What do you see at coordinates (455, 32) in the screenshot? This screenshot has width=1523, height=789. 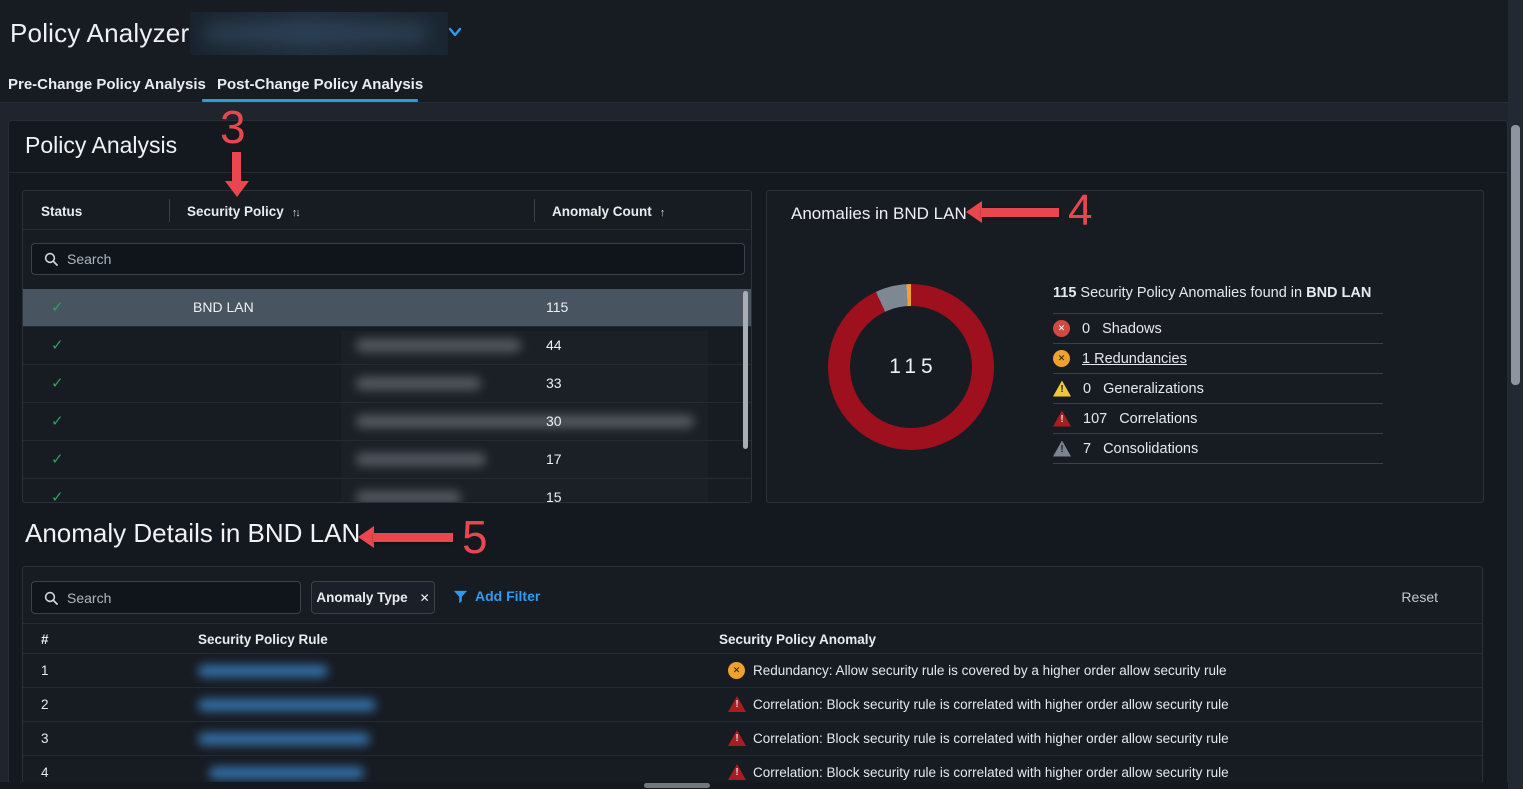 I see `chevron-down-icon` at bounding box center [455, 32].